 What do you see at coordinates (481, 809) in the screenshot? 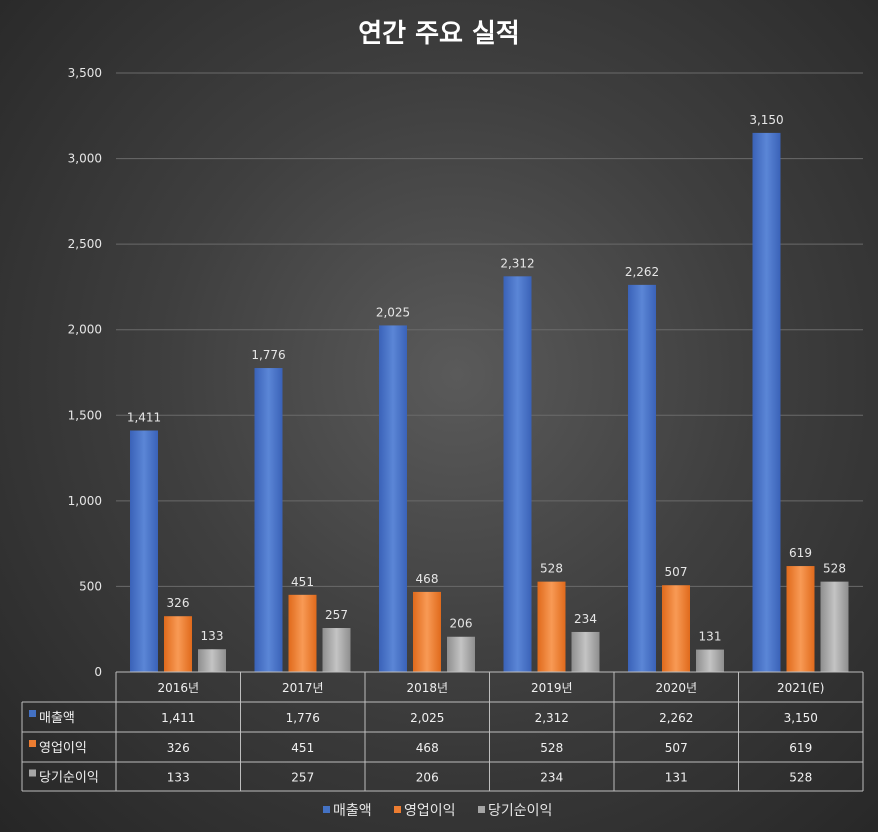
I see `legend-key-net-income` at bounding box center [481, 809].